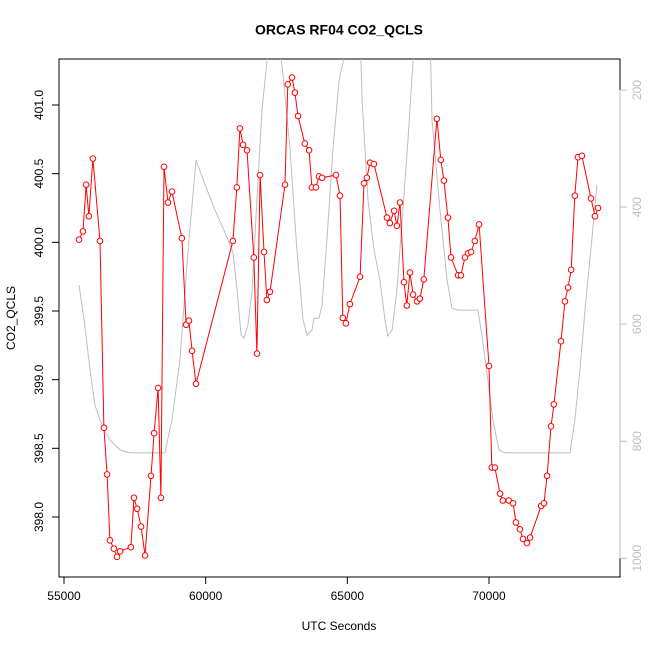 This screenshot has height=650, width=650. Describe the element at coordinates (637, 324) in the screenshot. I see `y2-tick-label: 600` at that location.